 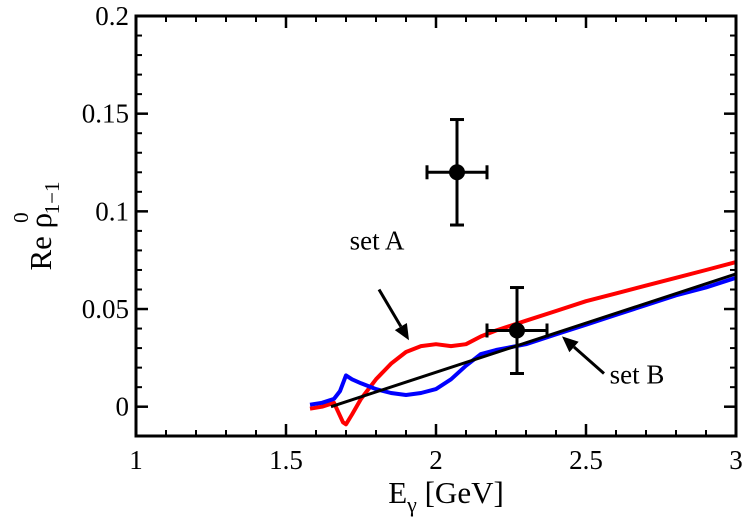 What do you see at coordinates (377, 240) in the screenshot?
I see `annotation-label: set A` at bounding box center [377, 240].